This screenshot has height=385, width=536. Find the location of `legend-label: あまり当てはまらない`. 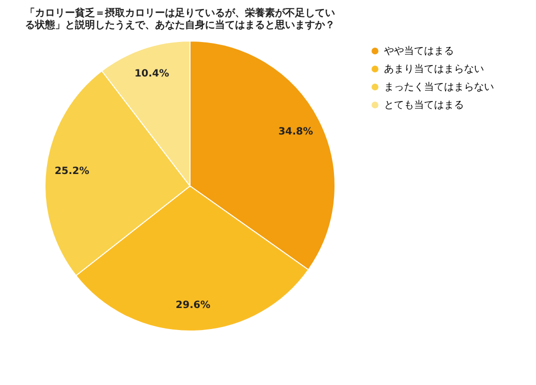

legend-label: あまり当てはまらない is located at coordinates (434, 69).